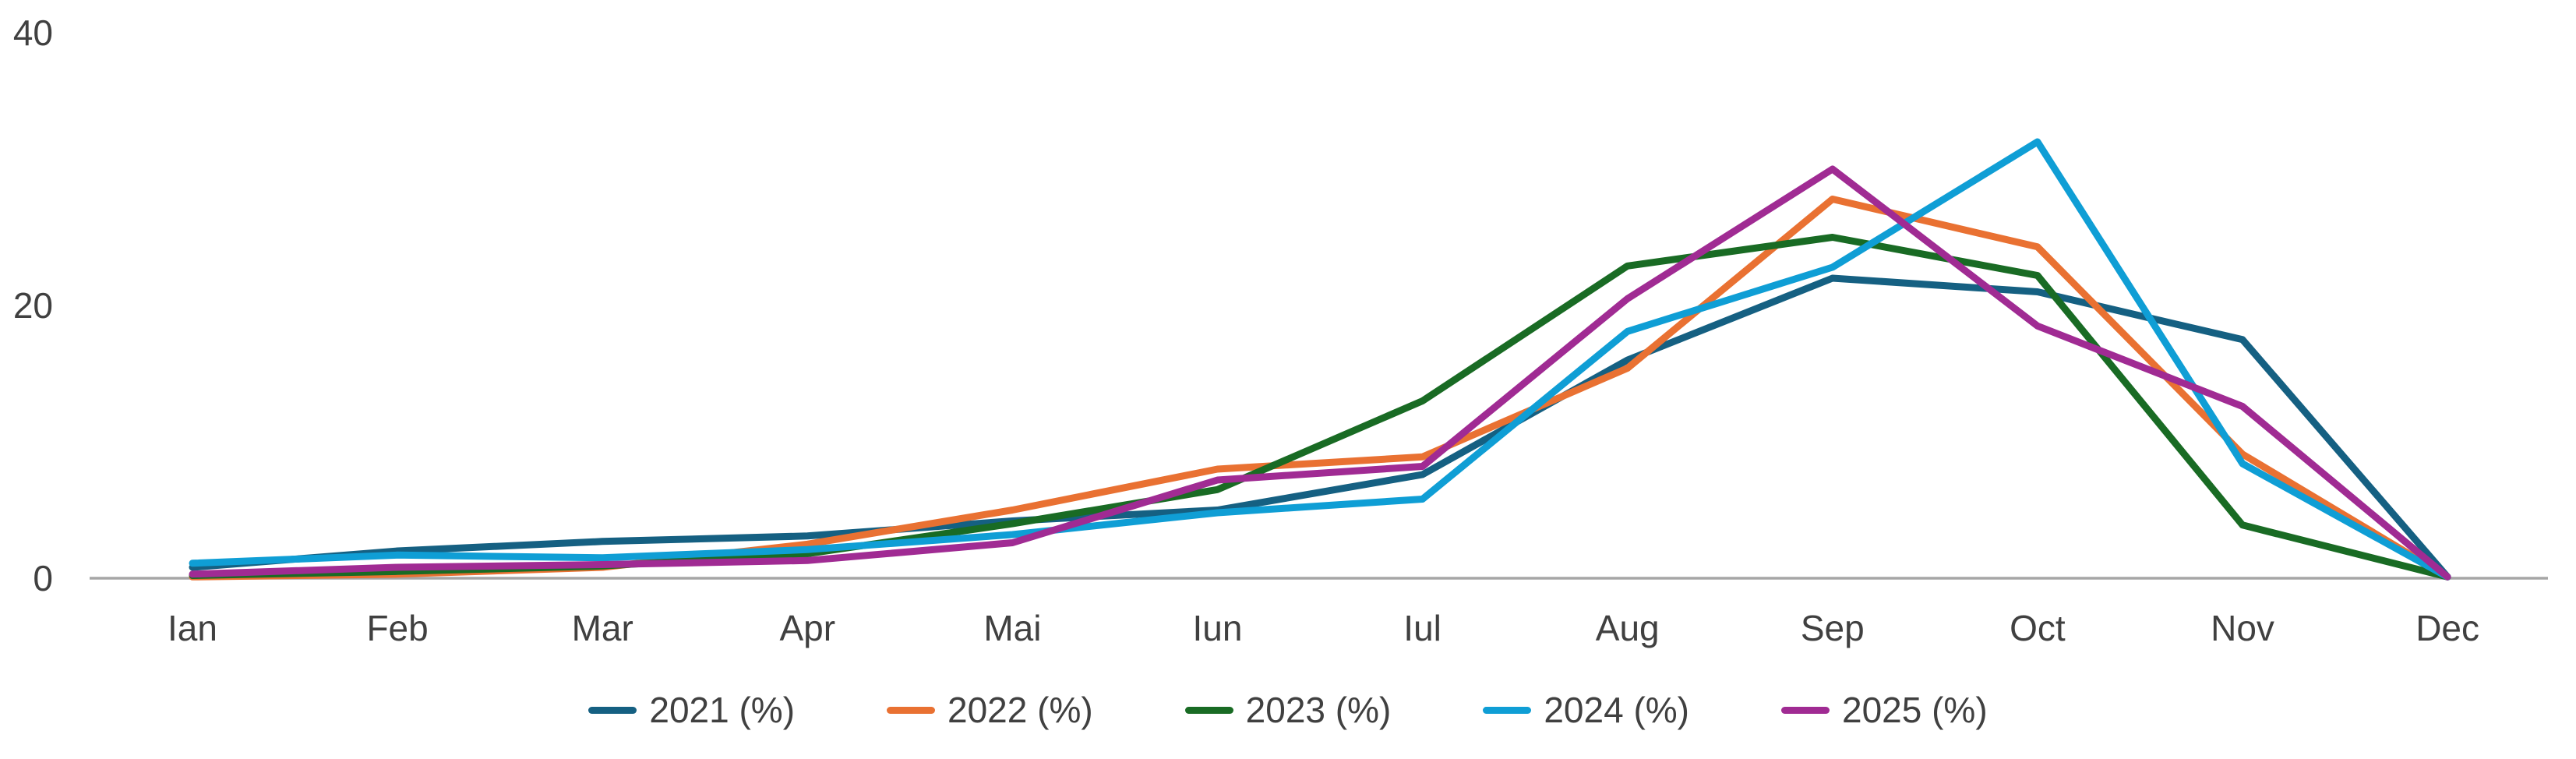 The height and width of the screenshot is (759, 2576). Describe the element at coordinates (1914, 710) in the screenshot. I see `legend-label: 2025 (%)` at that location.